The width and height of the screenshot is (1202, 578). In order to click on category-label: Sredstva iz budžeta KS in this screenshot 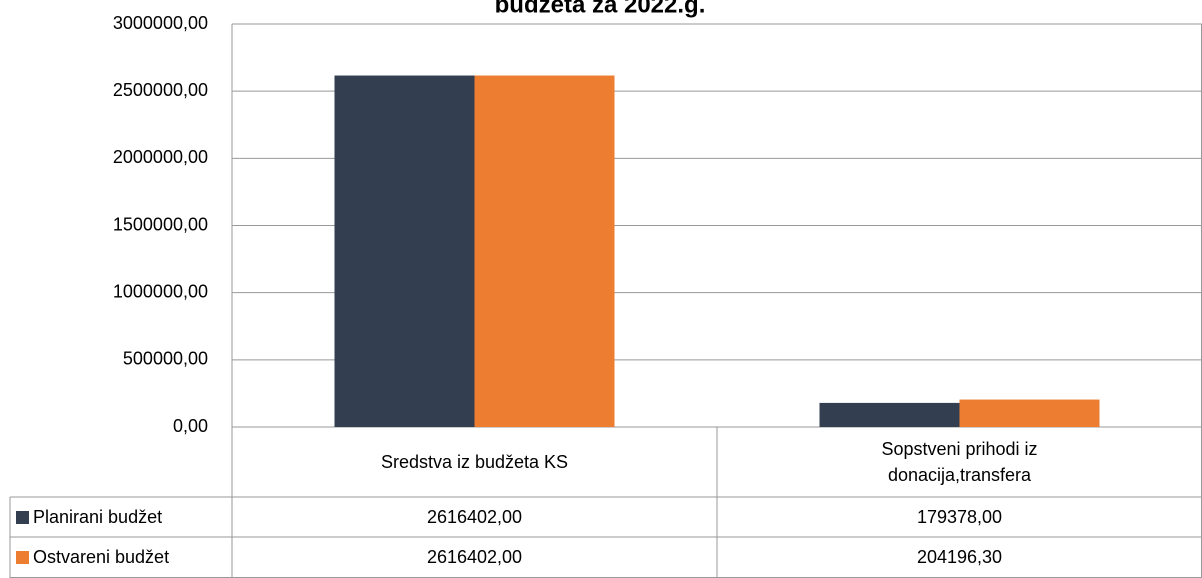, I will do `click(474, 461)`.